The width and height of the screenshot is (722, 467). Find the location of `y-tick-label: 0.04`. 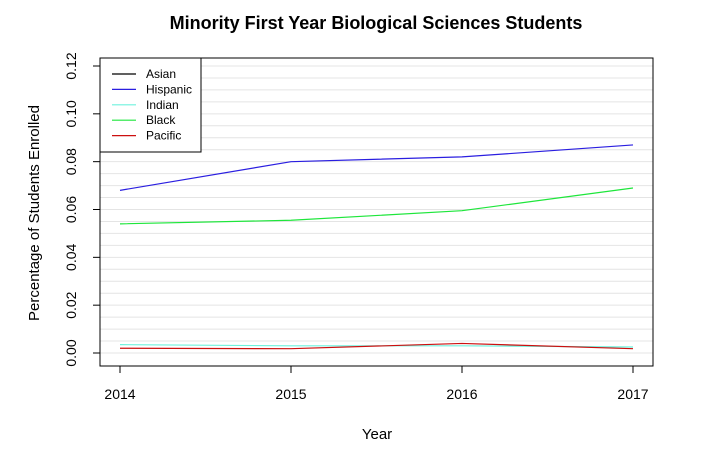

y-tick-label: 0.04 is located at coordinates (71, 256).